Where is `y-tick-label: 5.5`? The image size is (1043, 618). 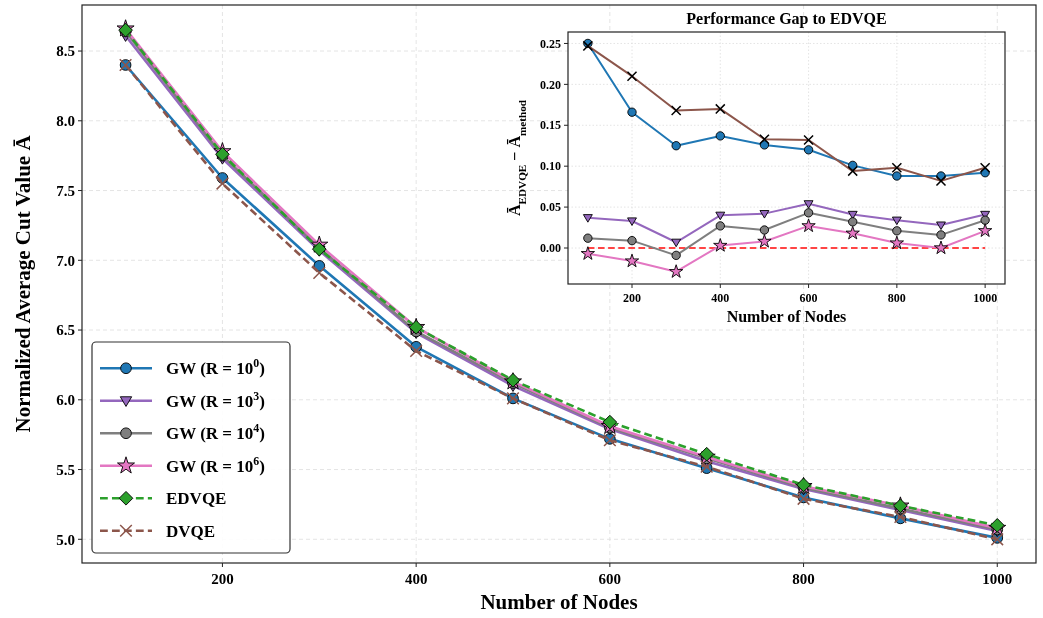
y-tick-label: 5.5 is located at coordinates (65, 469).